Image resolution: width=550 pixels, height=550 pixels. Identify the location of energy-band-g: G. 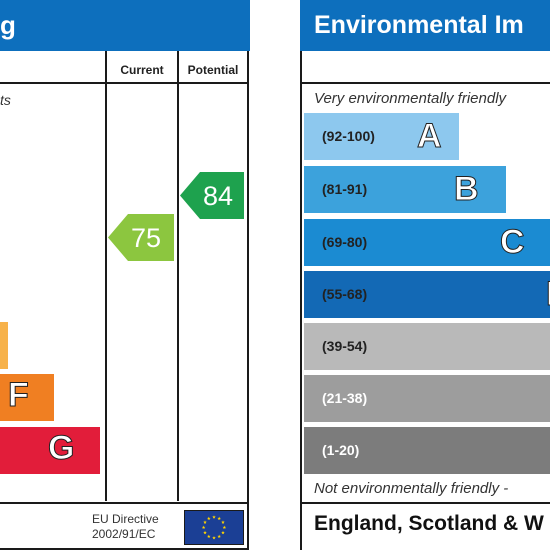
(50, 450).